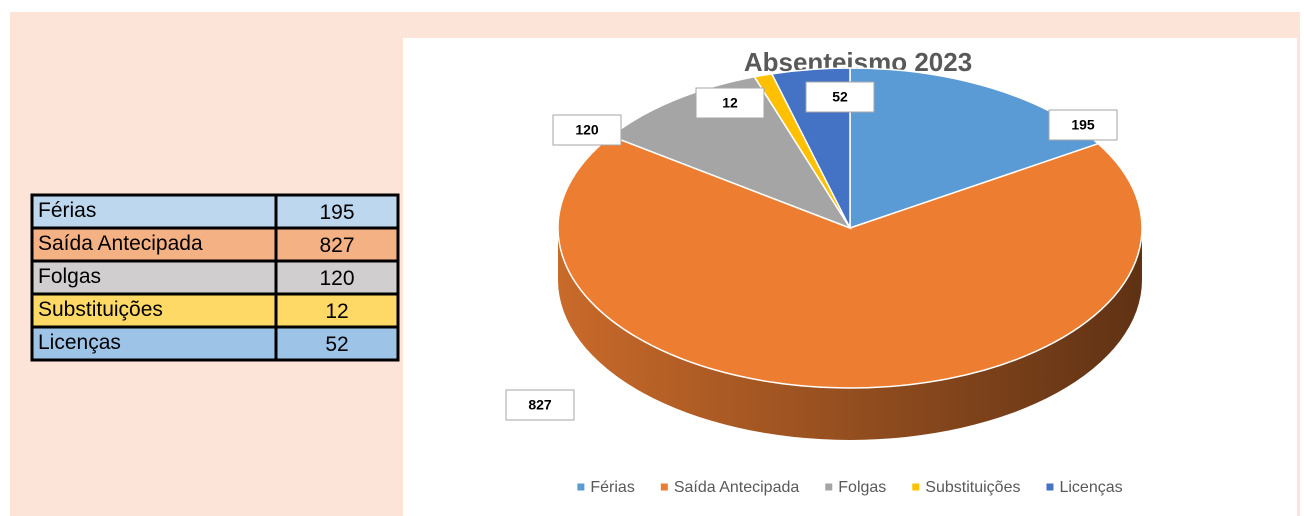  Describe the element at coordinates (972, 487) in the screenshot. I see `legend-label: Substituições` at that location.